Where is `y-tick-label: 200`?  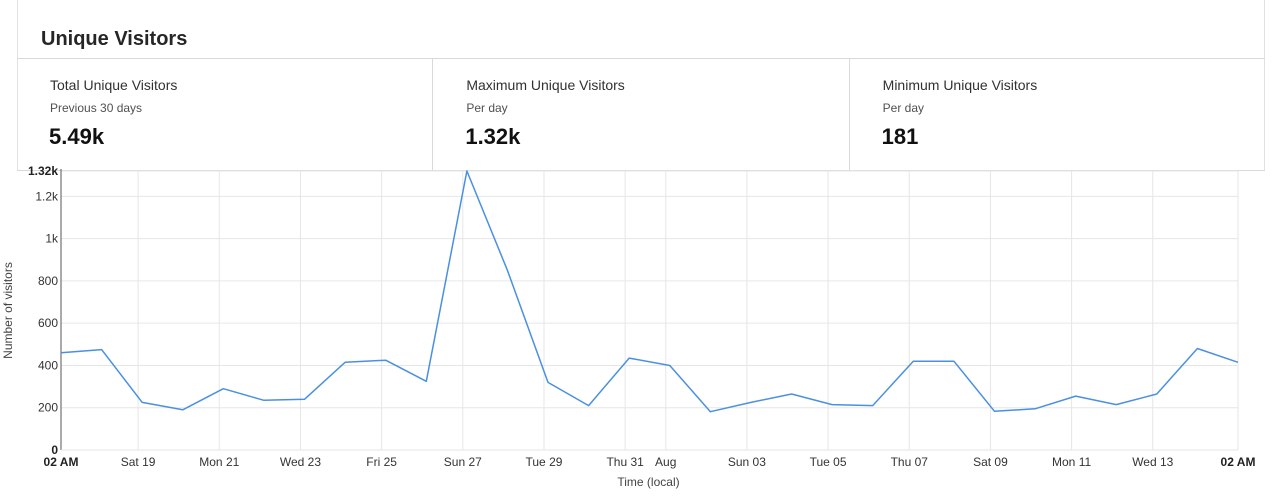
y-tick-label: 200 is located at coordinates (48, 408).